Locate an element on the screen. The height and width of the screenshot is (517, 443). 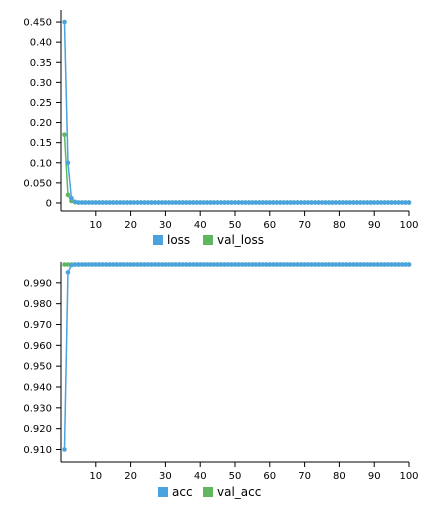
legend-swatch-loss is located at coordinates (158, 240).